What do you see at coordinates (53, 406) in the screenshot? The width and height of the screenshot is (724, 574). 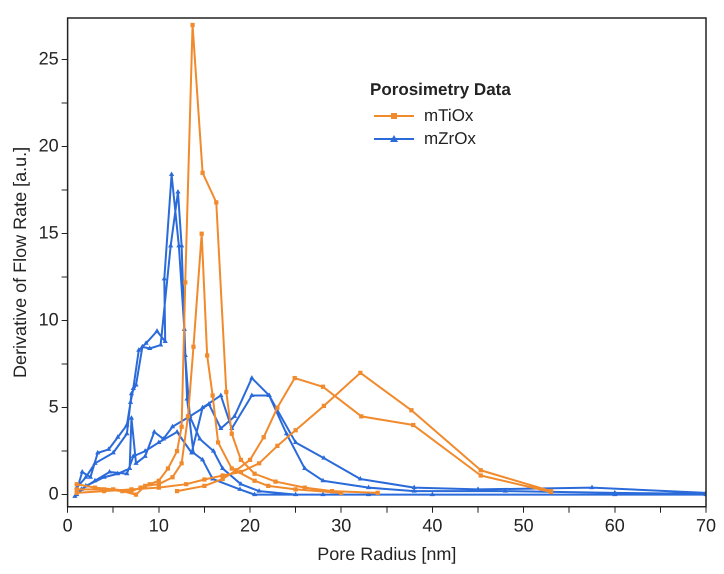 I see `y-tick-label: 5` at bounding box center [53, 406].